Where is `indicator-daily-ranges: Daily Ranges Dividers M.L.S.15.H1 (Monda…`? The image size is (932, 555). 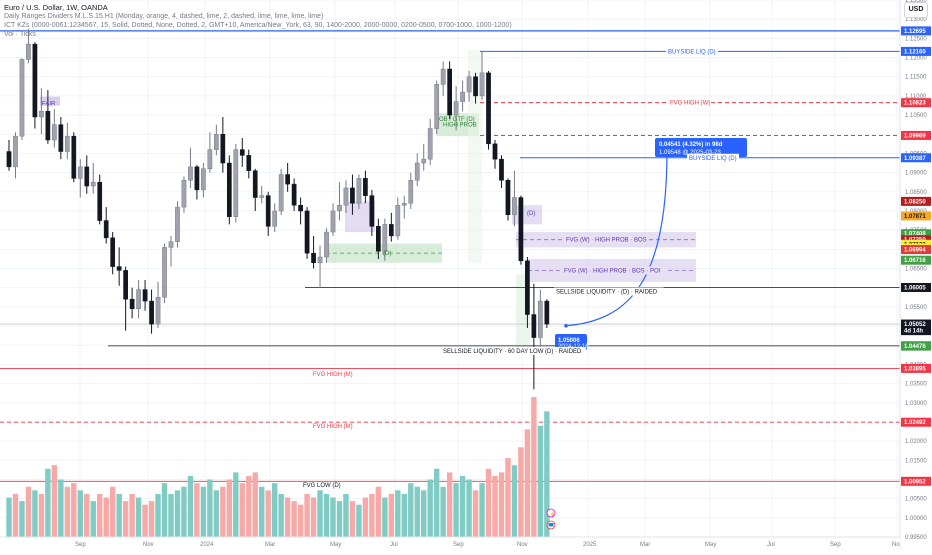
indicator-daily-ranges: Daily Ranges Dividers M.L.S.15.H1 (Monda… is located at coordinates (164, 16).